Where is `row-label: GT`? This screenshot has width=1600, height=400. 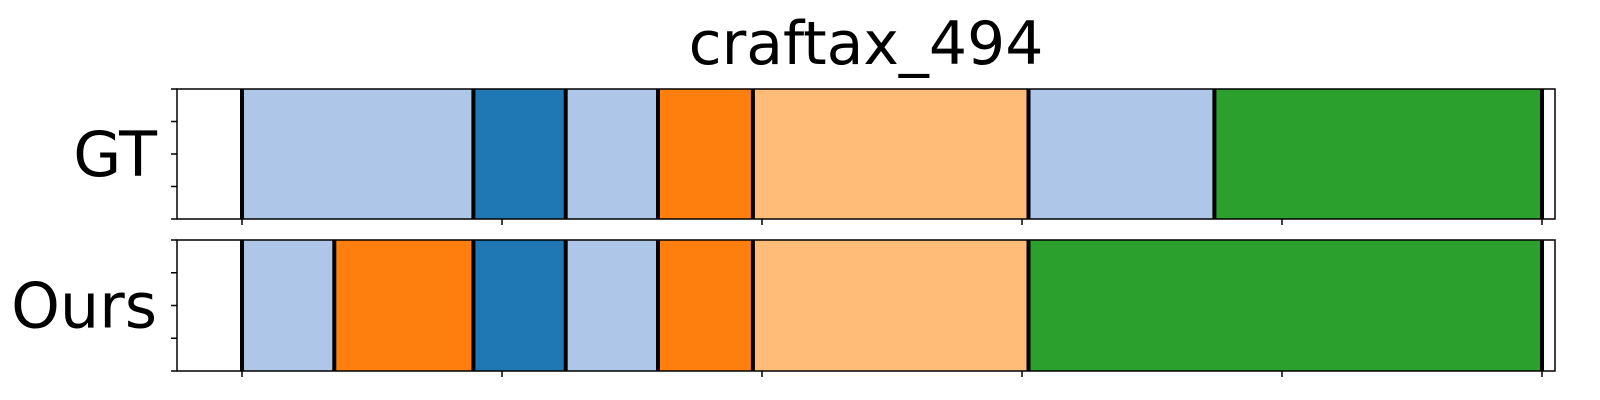
row-label: GT is located at coordinates (115, 154).